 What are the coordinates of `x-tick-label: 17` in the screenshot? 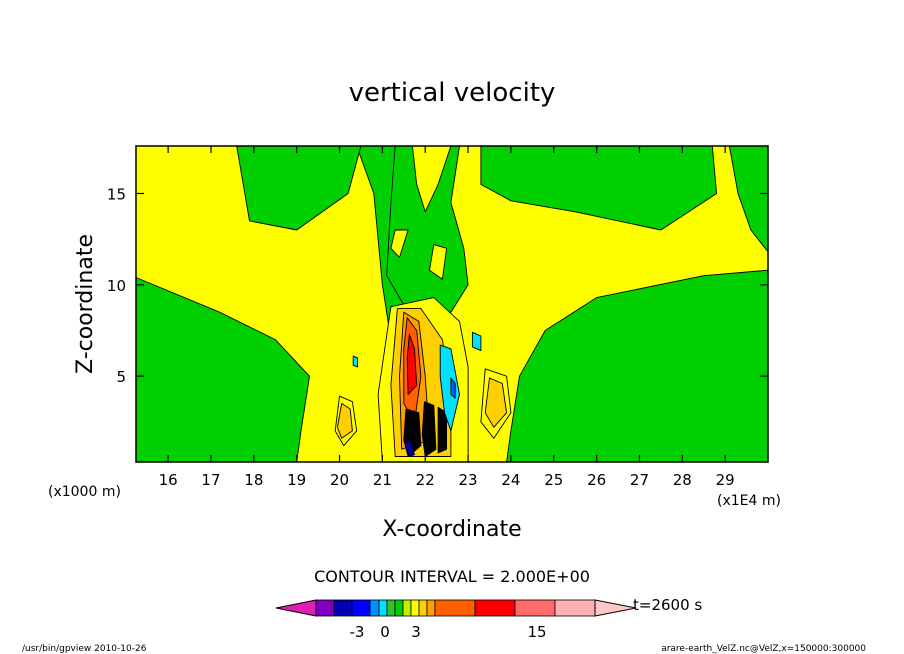 It's located at (210, 480).